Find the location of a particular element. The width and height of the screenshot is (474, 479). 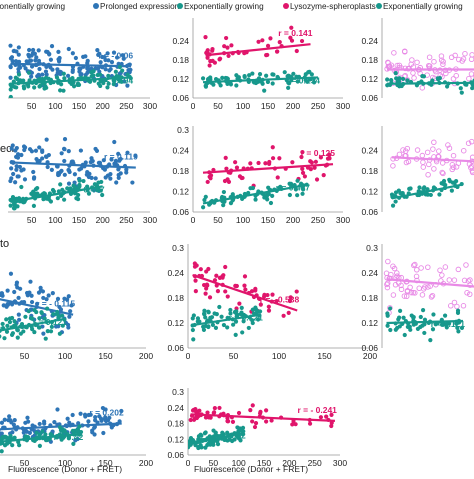

series-pink is located at coordinates (429, 287).